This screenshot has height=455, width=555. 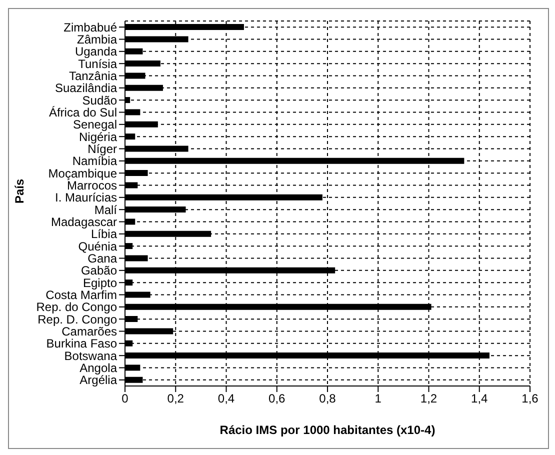 I want to click on x-tick-label: 0,2, so click(x=175, y=399).